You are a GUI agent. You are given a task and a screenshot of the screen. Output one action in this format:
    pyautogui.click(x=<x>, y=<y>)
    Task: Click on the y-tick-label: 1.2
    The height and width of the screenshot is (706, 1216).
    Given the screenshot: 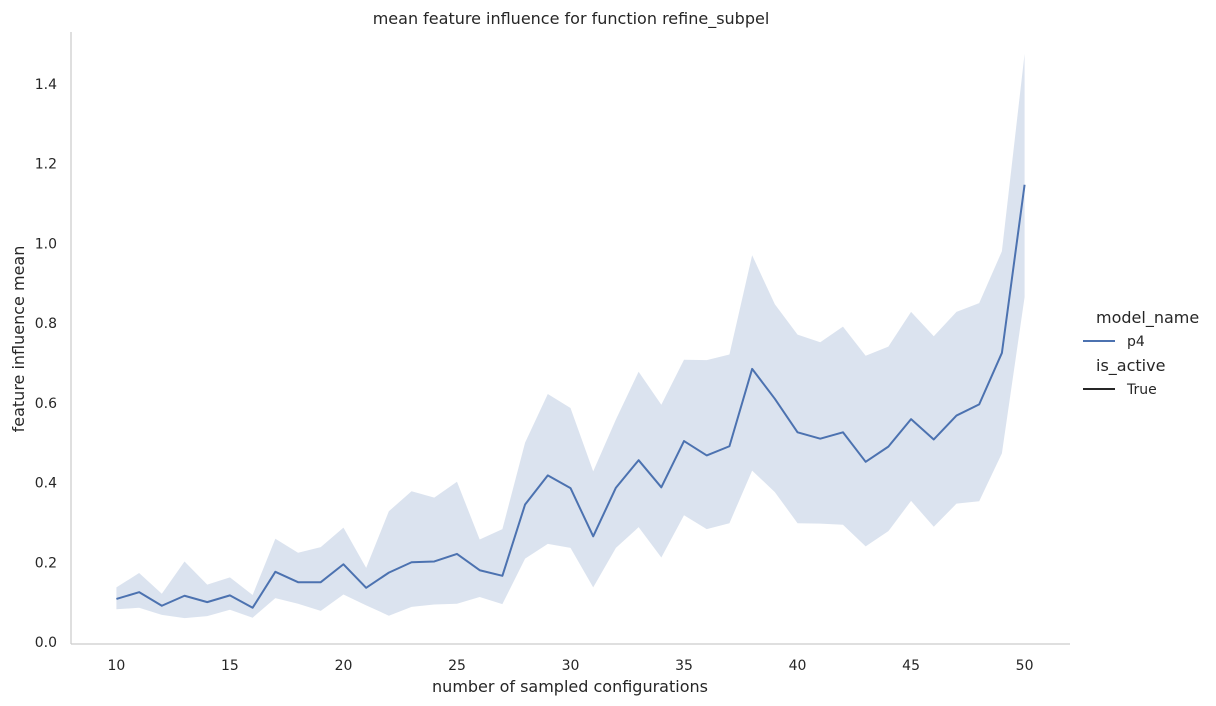 What is the action you would take?
    pyautogui.click(x=46, y=165)
    